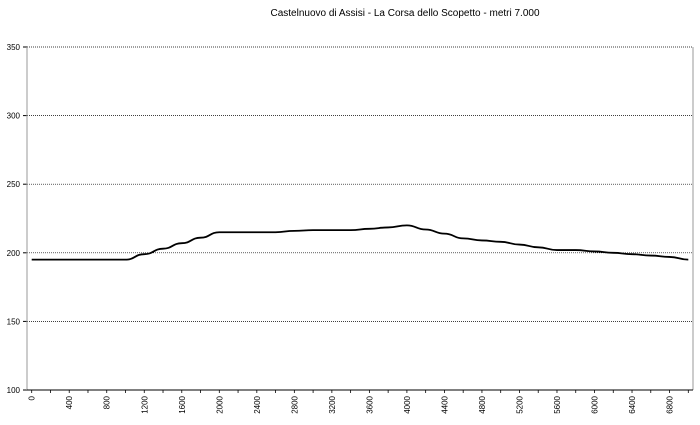 This screenshot has height=425, width=700. Describe the element at coordinates (219, 404) in the screenshot. I see `x-tick-label: 2000` at that location.